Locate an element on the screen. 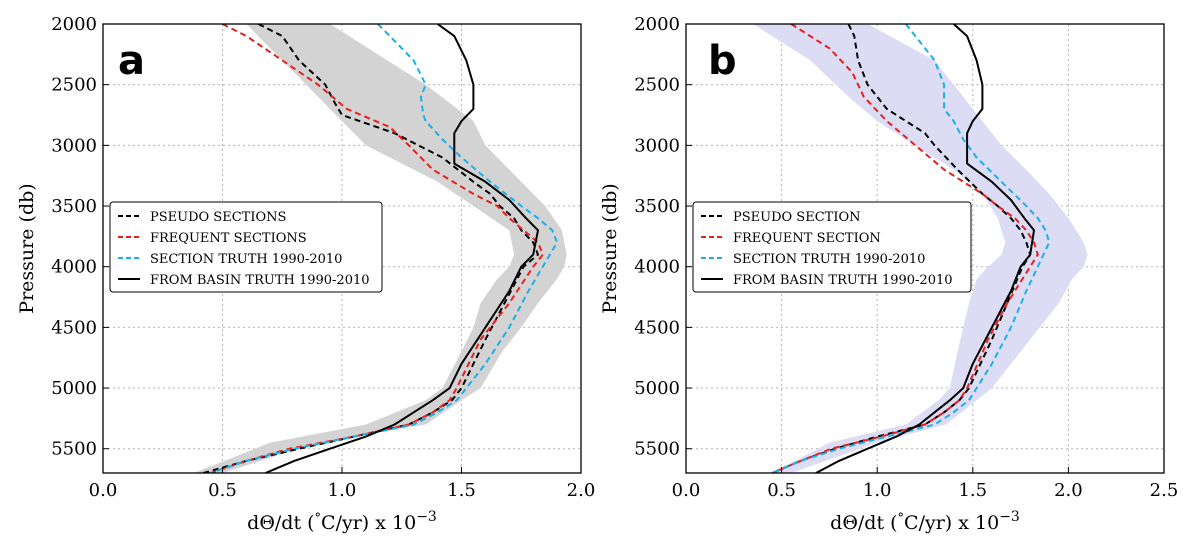 Image resolution: width=1200 pixels, height=554 pixels. legend-entry-2: FREQUENT SECTIONS is located at coordinates (228, 238).